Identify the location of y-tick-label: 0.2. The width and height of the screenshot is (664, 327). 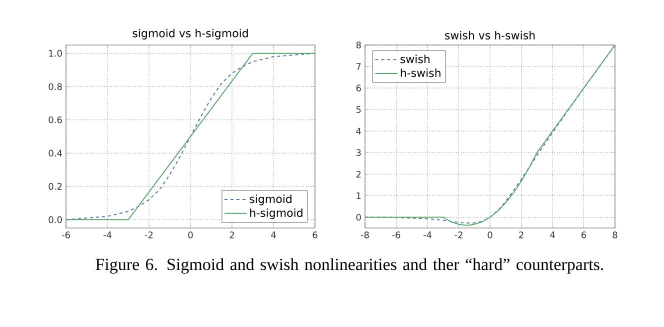
(55, 186).